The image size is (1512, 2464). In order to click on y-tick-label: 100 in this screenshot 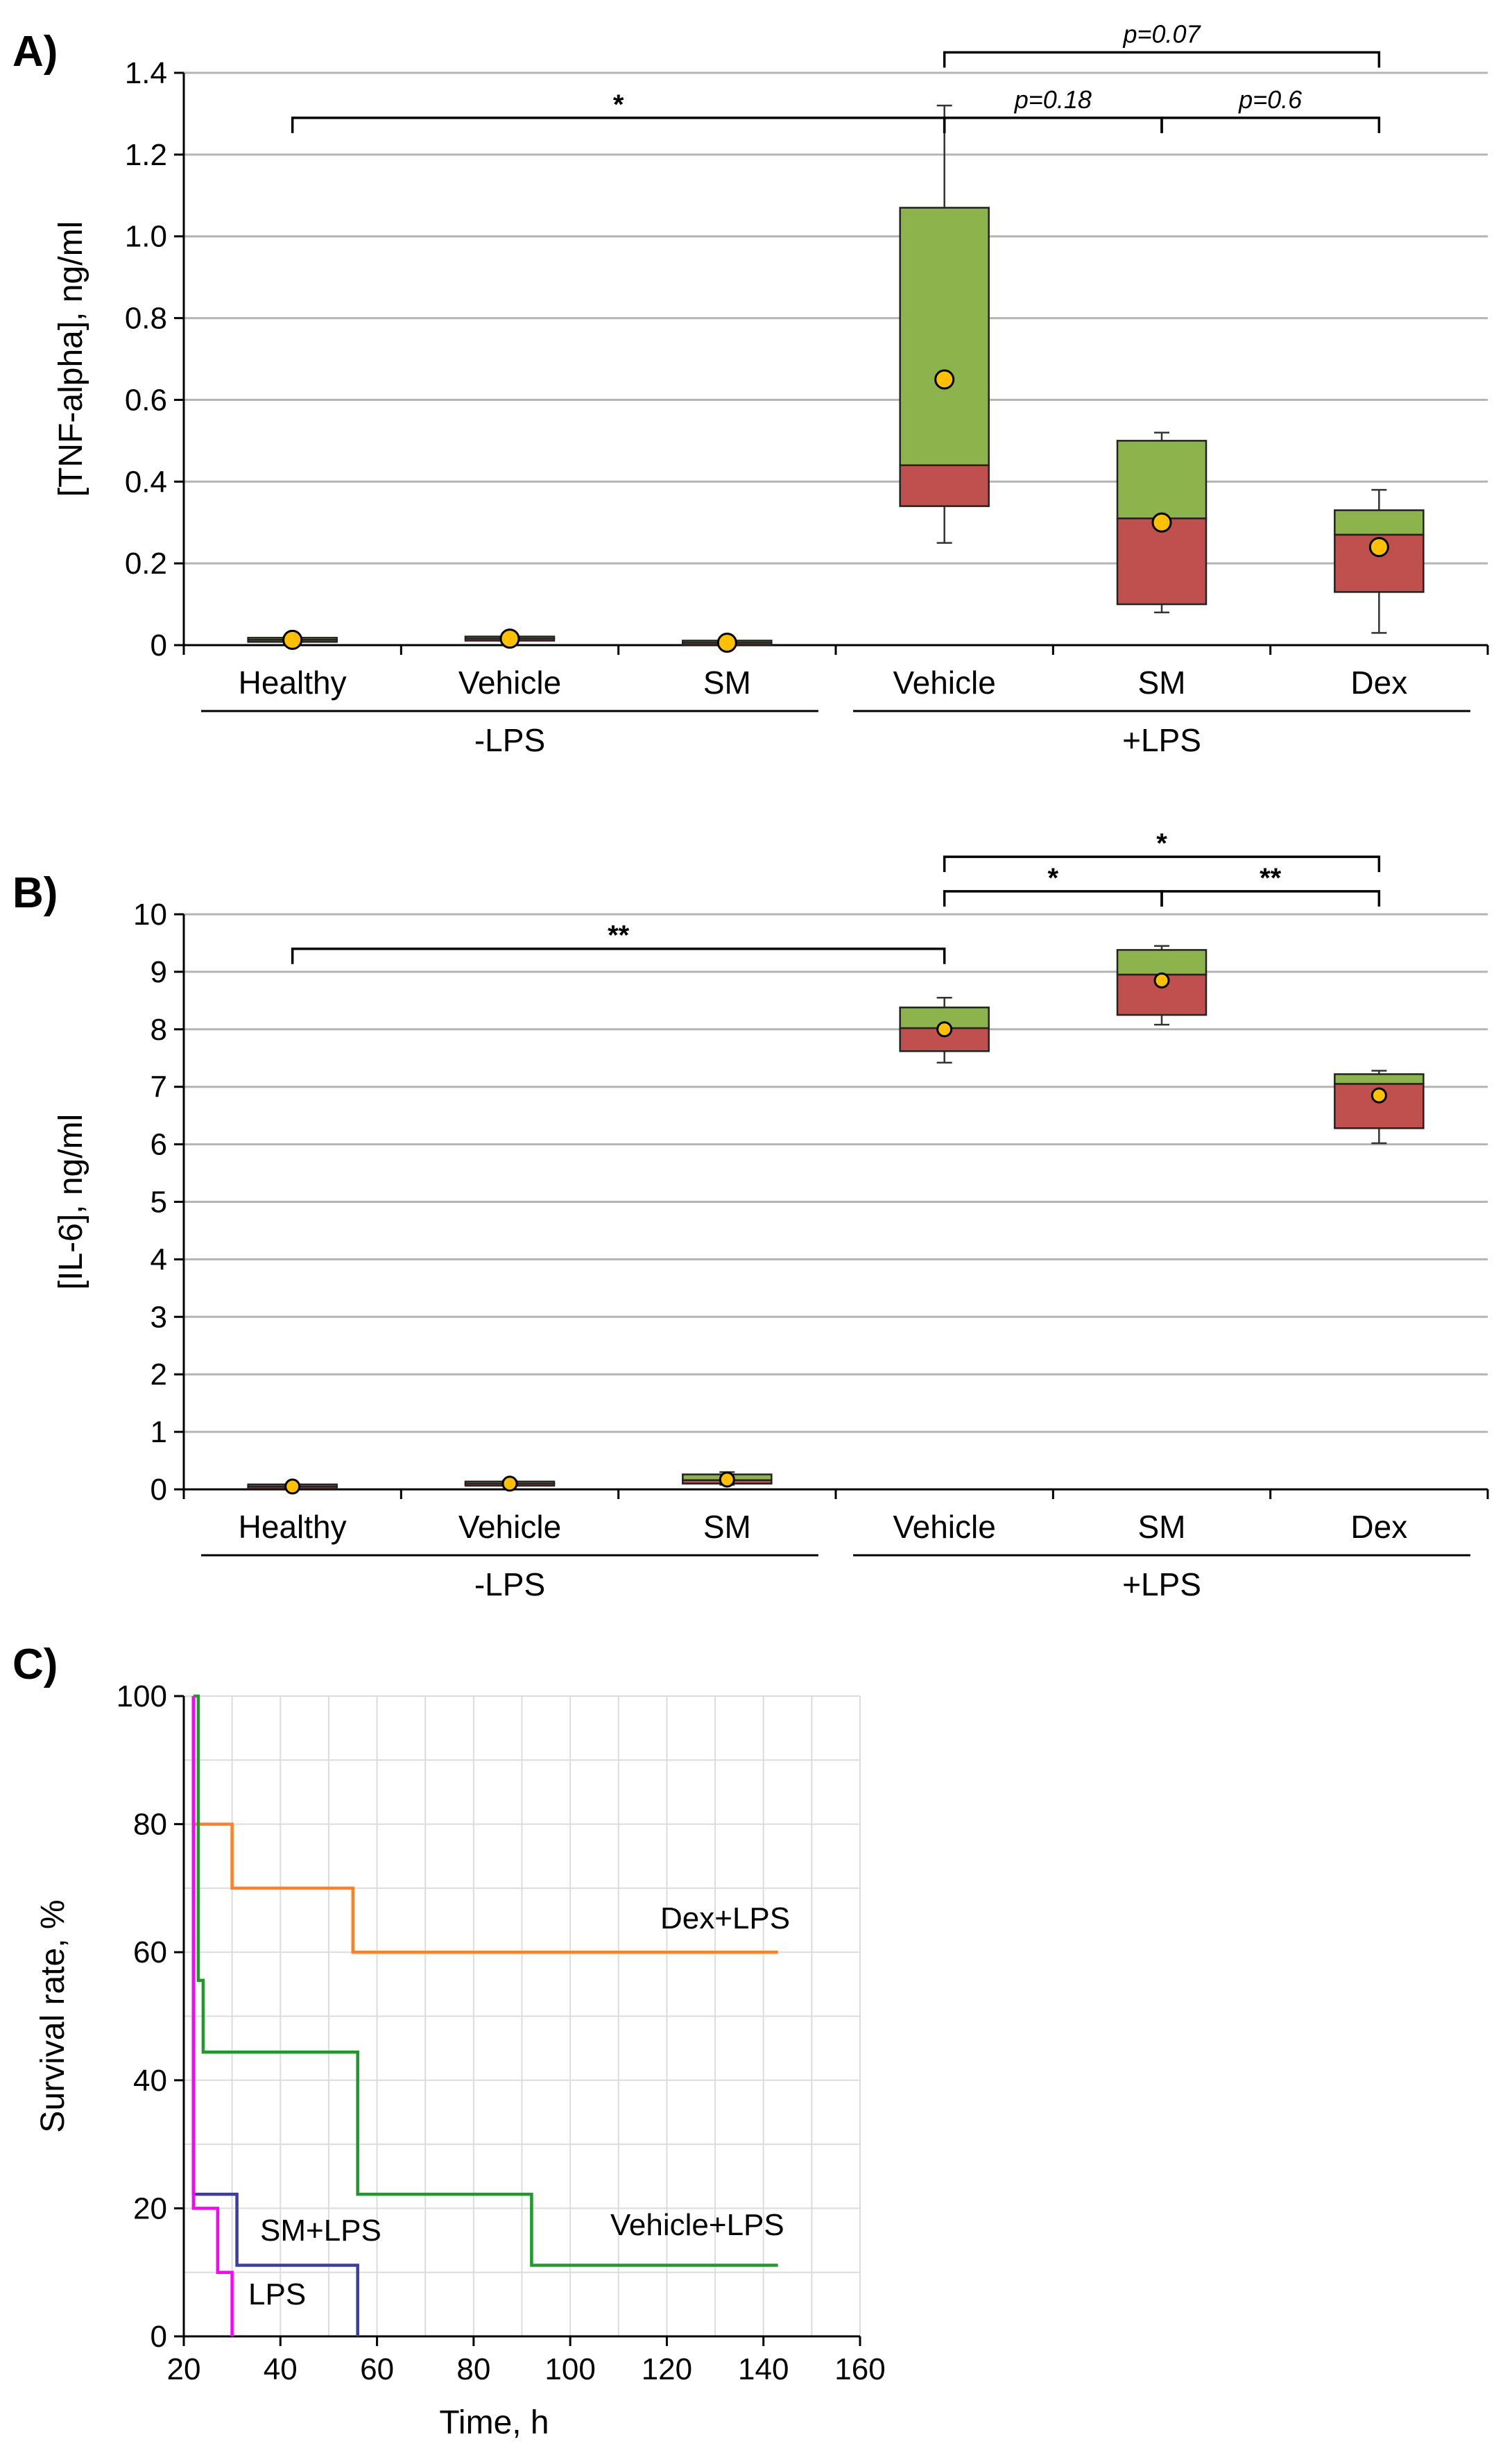, I will do `click(142, 1696)`.